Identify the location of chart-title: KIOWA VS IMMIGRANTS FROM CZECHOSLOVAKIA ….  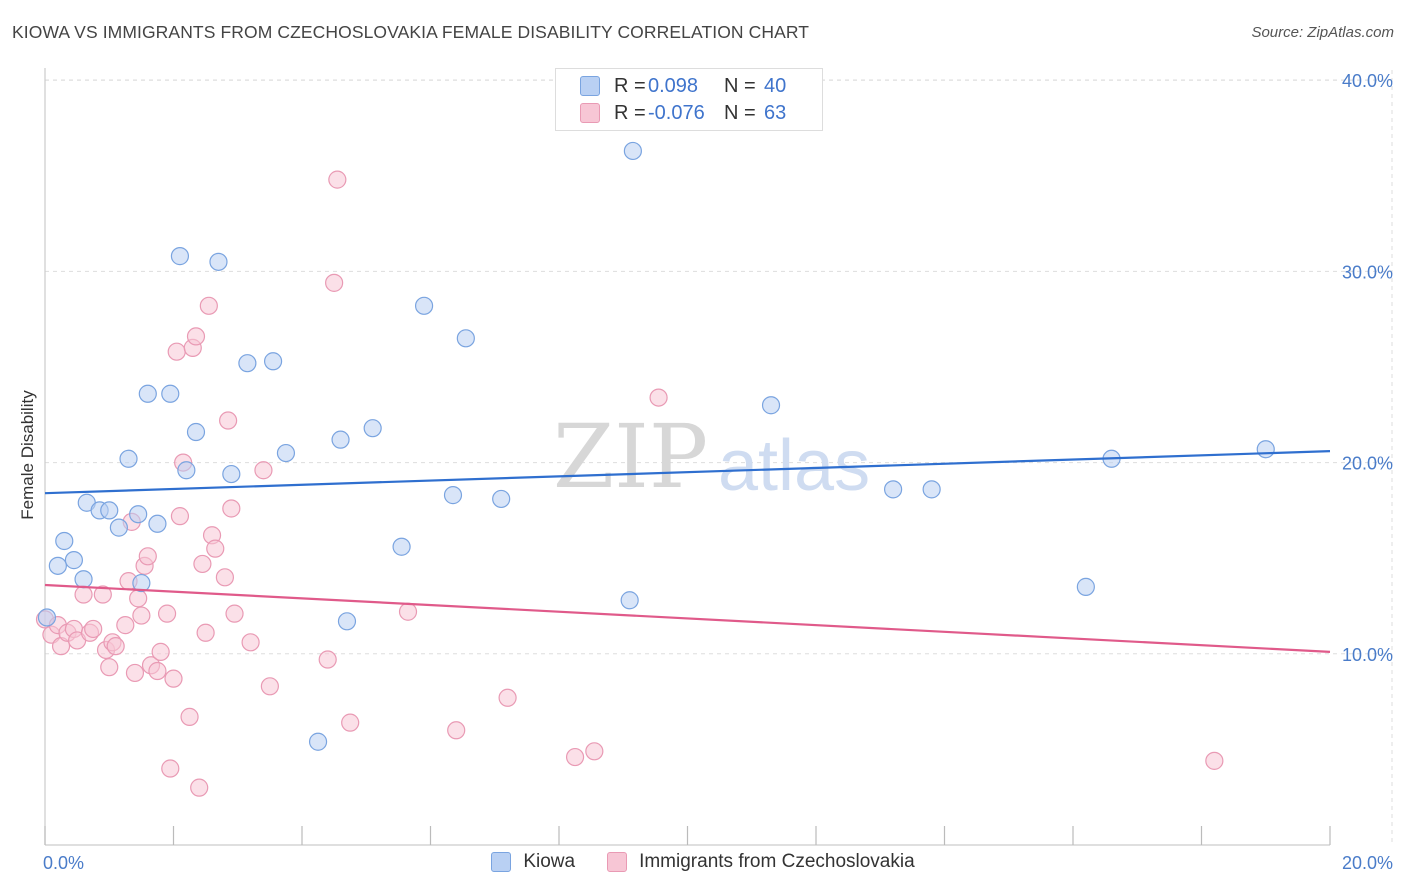
(411, 32).